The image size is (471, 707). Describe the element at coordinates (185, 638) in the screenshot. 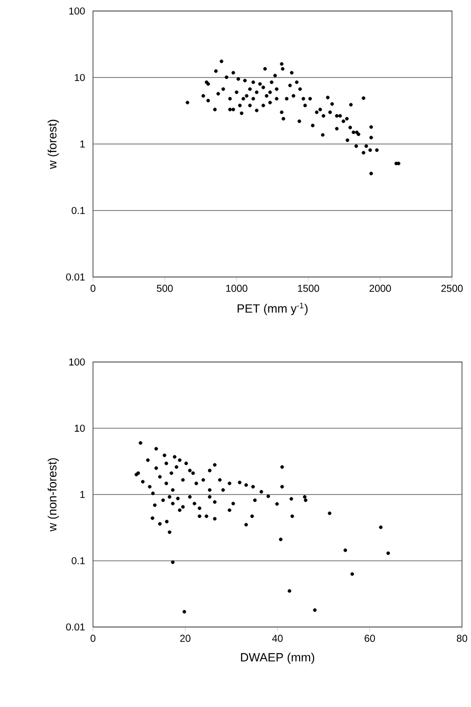

I see `x-tick-label: 20` at that location.